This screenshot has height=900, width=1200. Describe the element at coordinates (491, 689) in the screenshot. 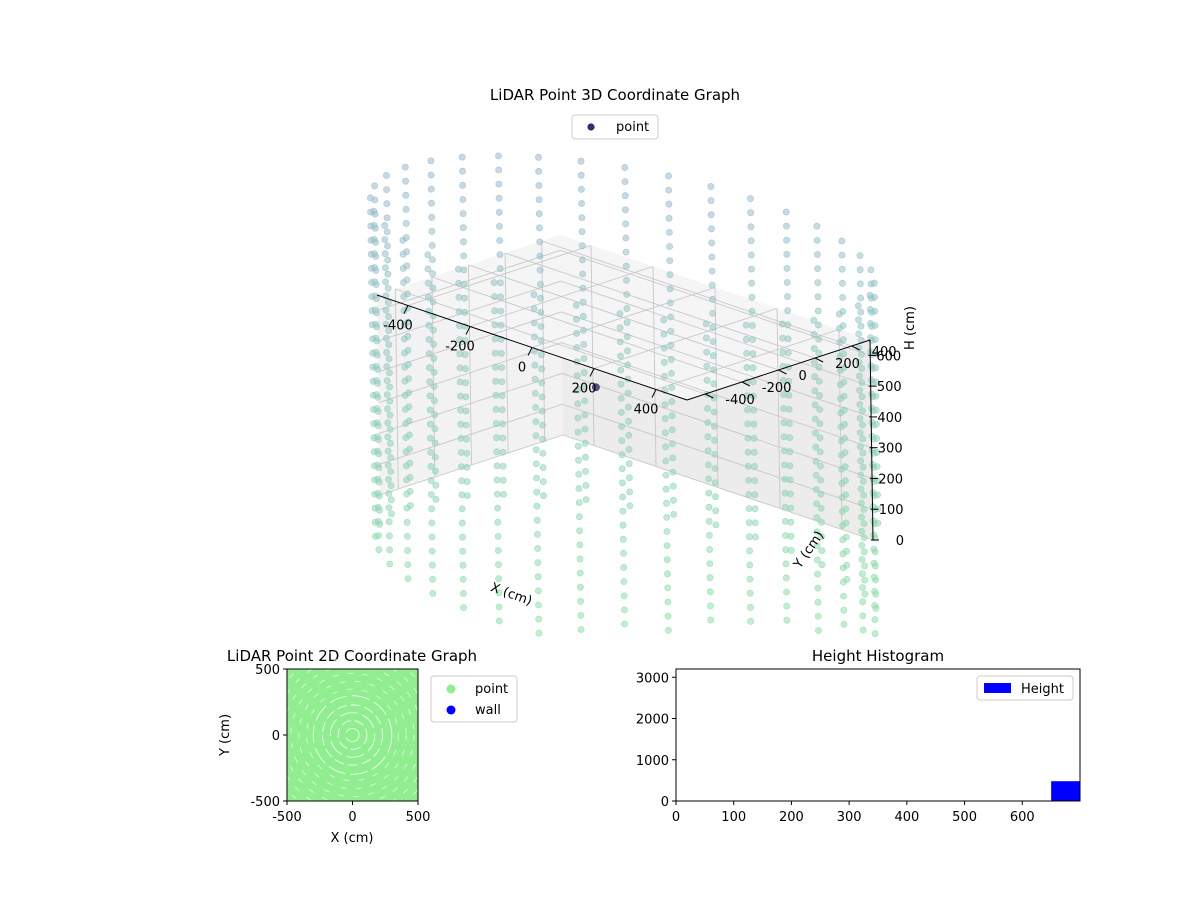

I see `legend-2d-point-label: point` at that location.